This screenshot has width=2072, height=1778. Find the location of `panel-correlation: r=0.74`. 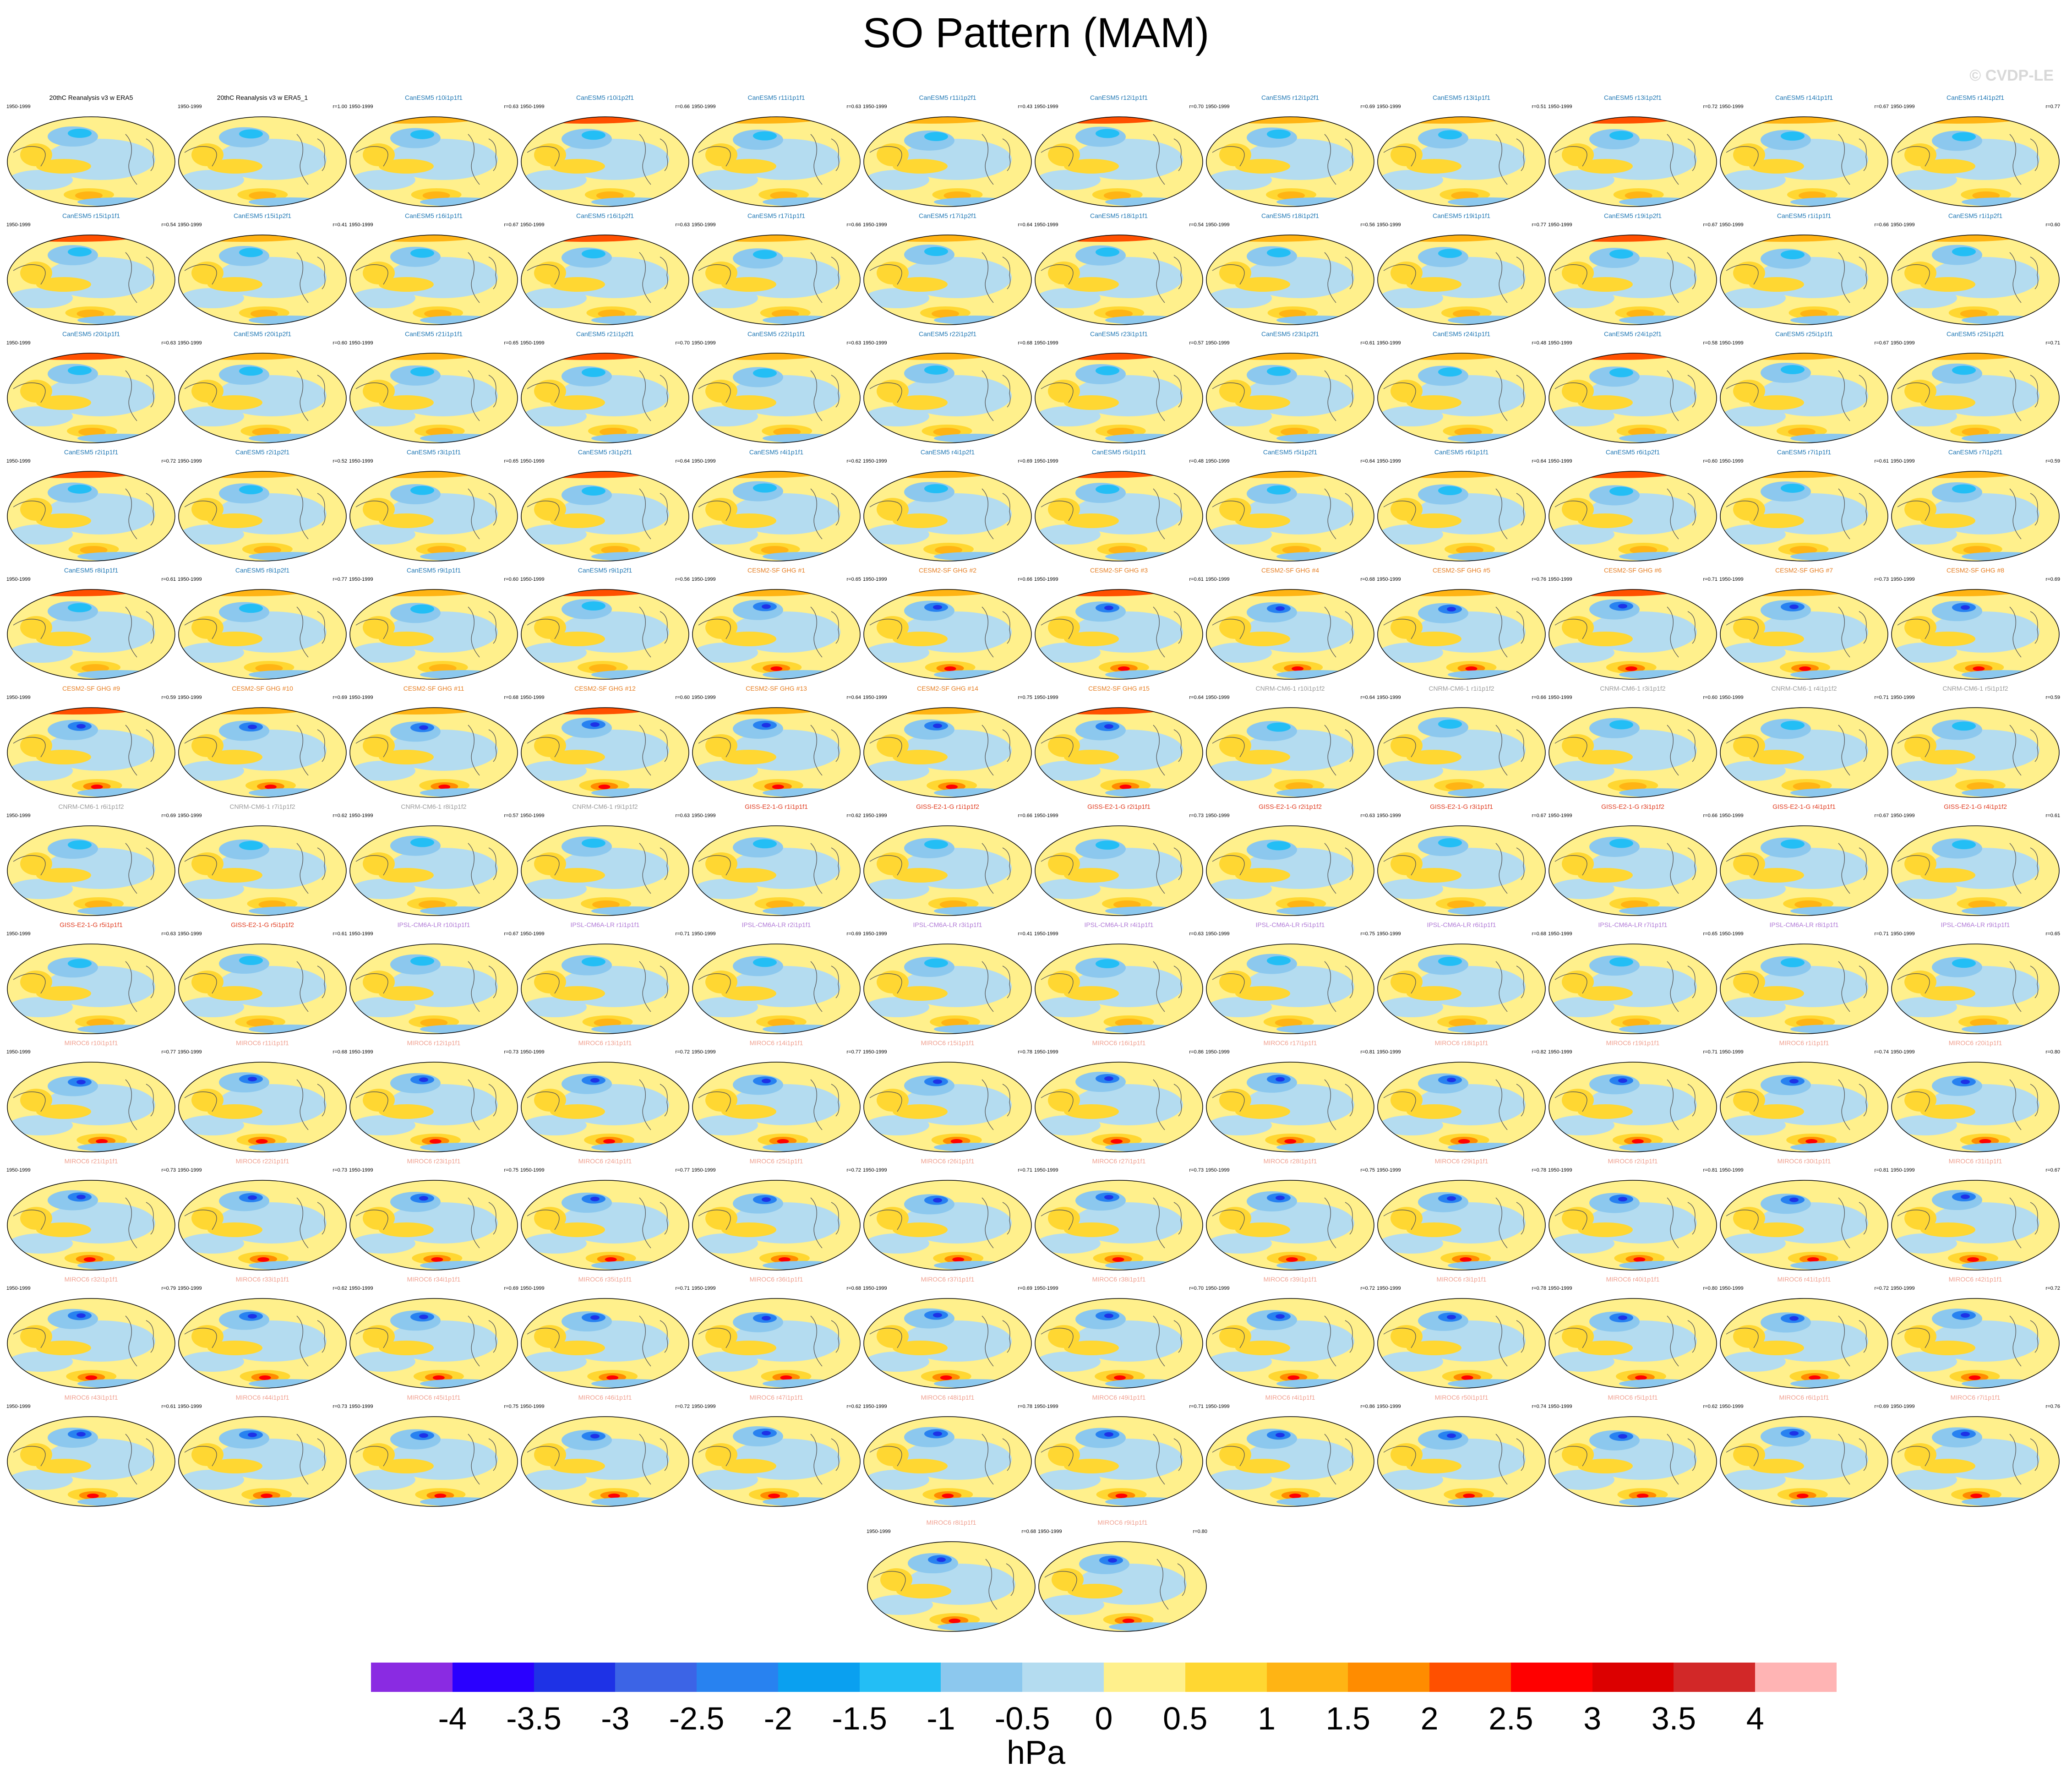

panel-correlation: r=0.74 is located at coordinates (1881, 1052).